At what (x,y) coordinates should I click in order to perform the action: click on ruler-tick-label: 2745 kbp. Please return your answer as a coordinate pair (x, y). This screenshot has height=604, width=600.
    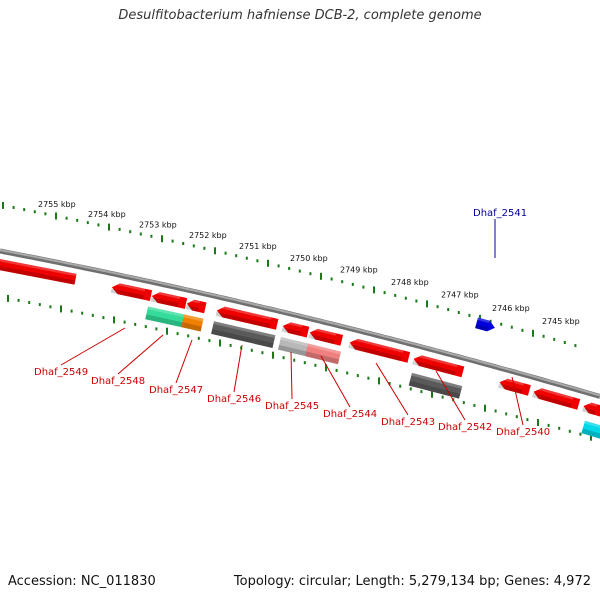
    Looking at the image, I should click on (561, 321).